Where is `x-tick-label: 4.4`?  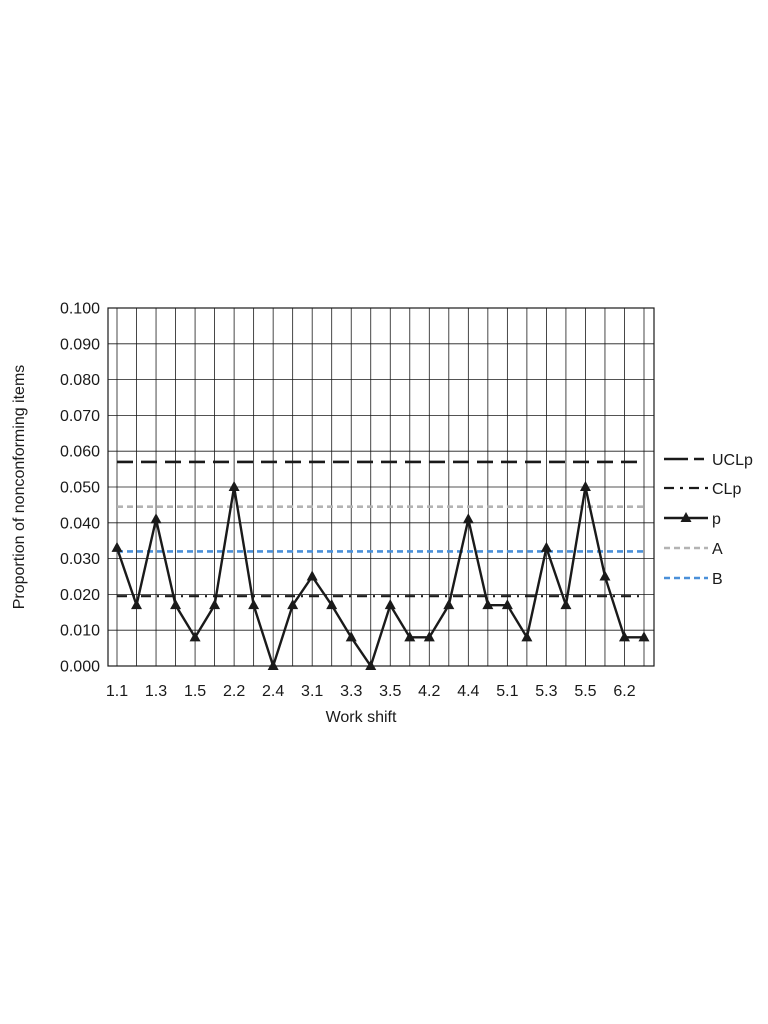 x-tick-label: 4.4 is located at coordinates (468, 691).